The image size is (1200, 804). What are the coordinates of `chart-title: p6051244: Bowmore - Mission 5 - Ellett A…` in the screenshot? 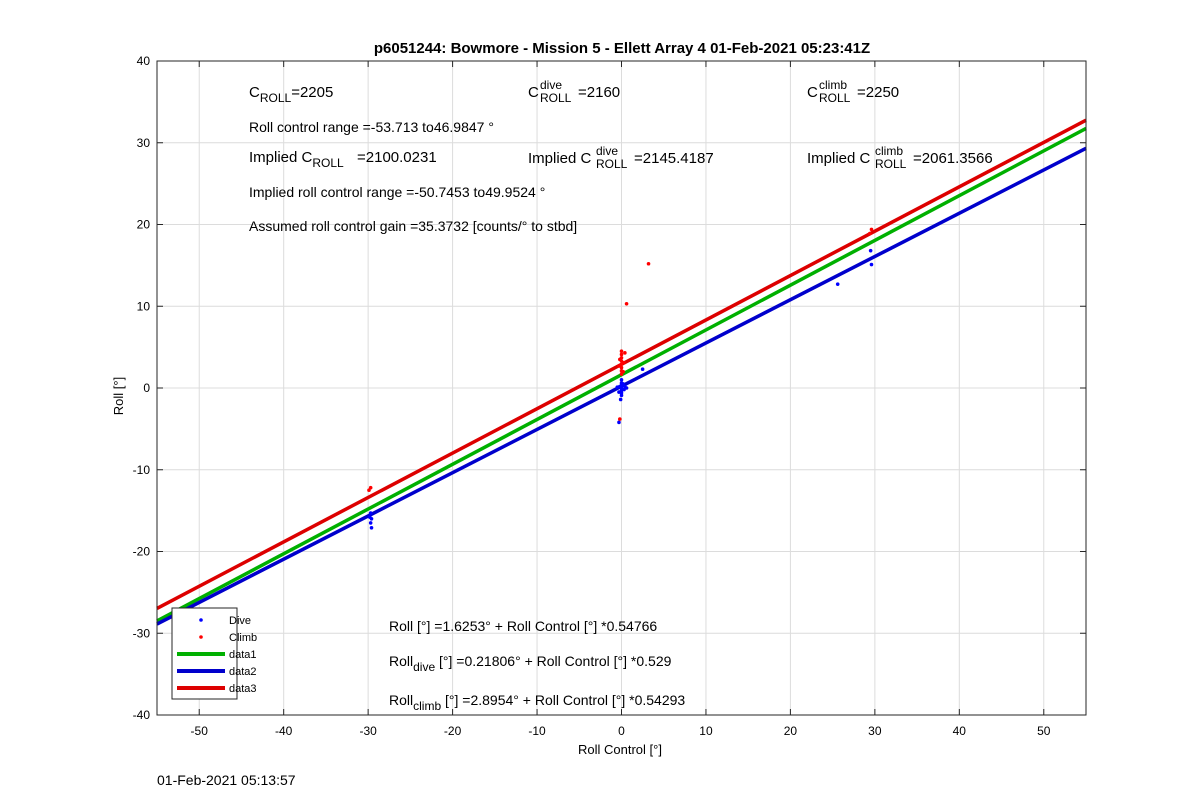 It's located at (622, 48).